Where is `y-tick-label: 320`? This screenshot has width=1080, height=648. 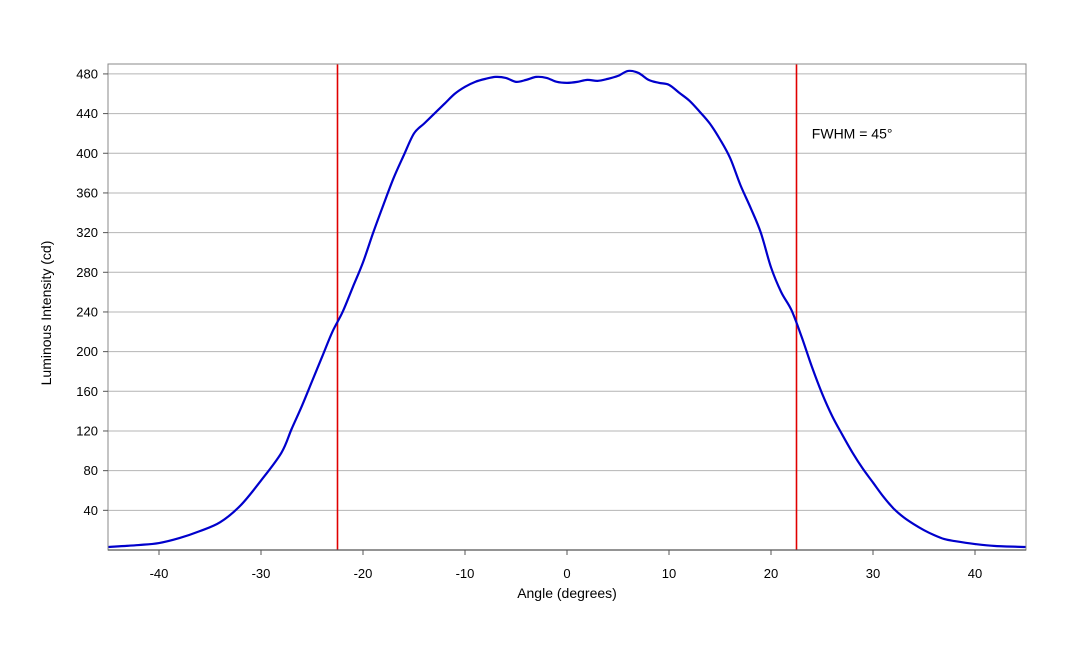
y-tick-label: 320 is located at coordinates (87, 232).